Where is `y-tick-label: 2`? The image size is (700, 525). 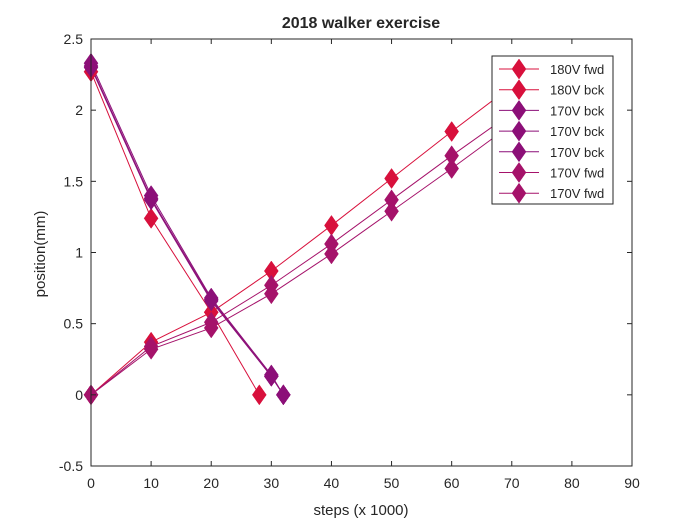
y-tick-label: 2 is located at coordinates (79, 110).